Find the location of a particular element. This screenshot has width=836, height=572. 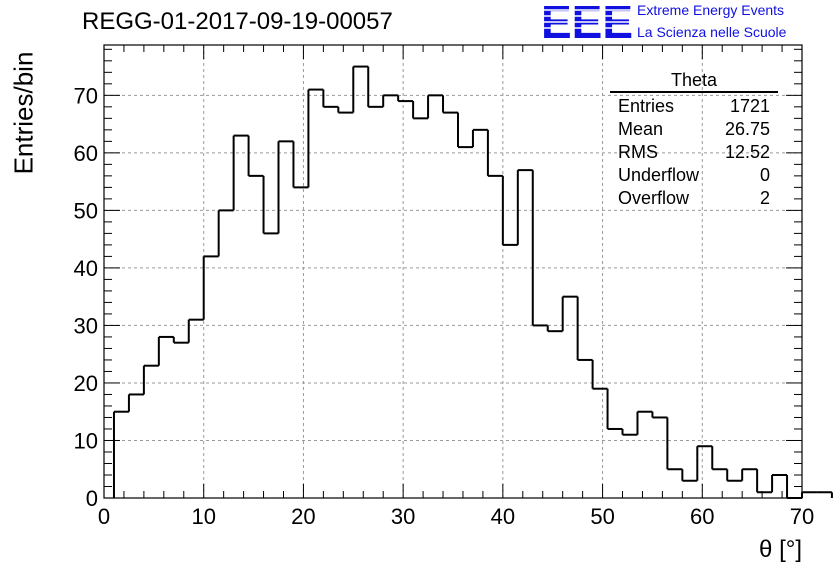

stats-value: 12.52 is located at coordinates (747, 152).